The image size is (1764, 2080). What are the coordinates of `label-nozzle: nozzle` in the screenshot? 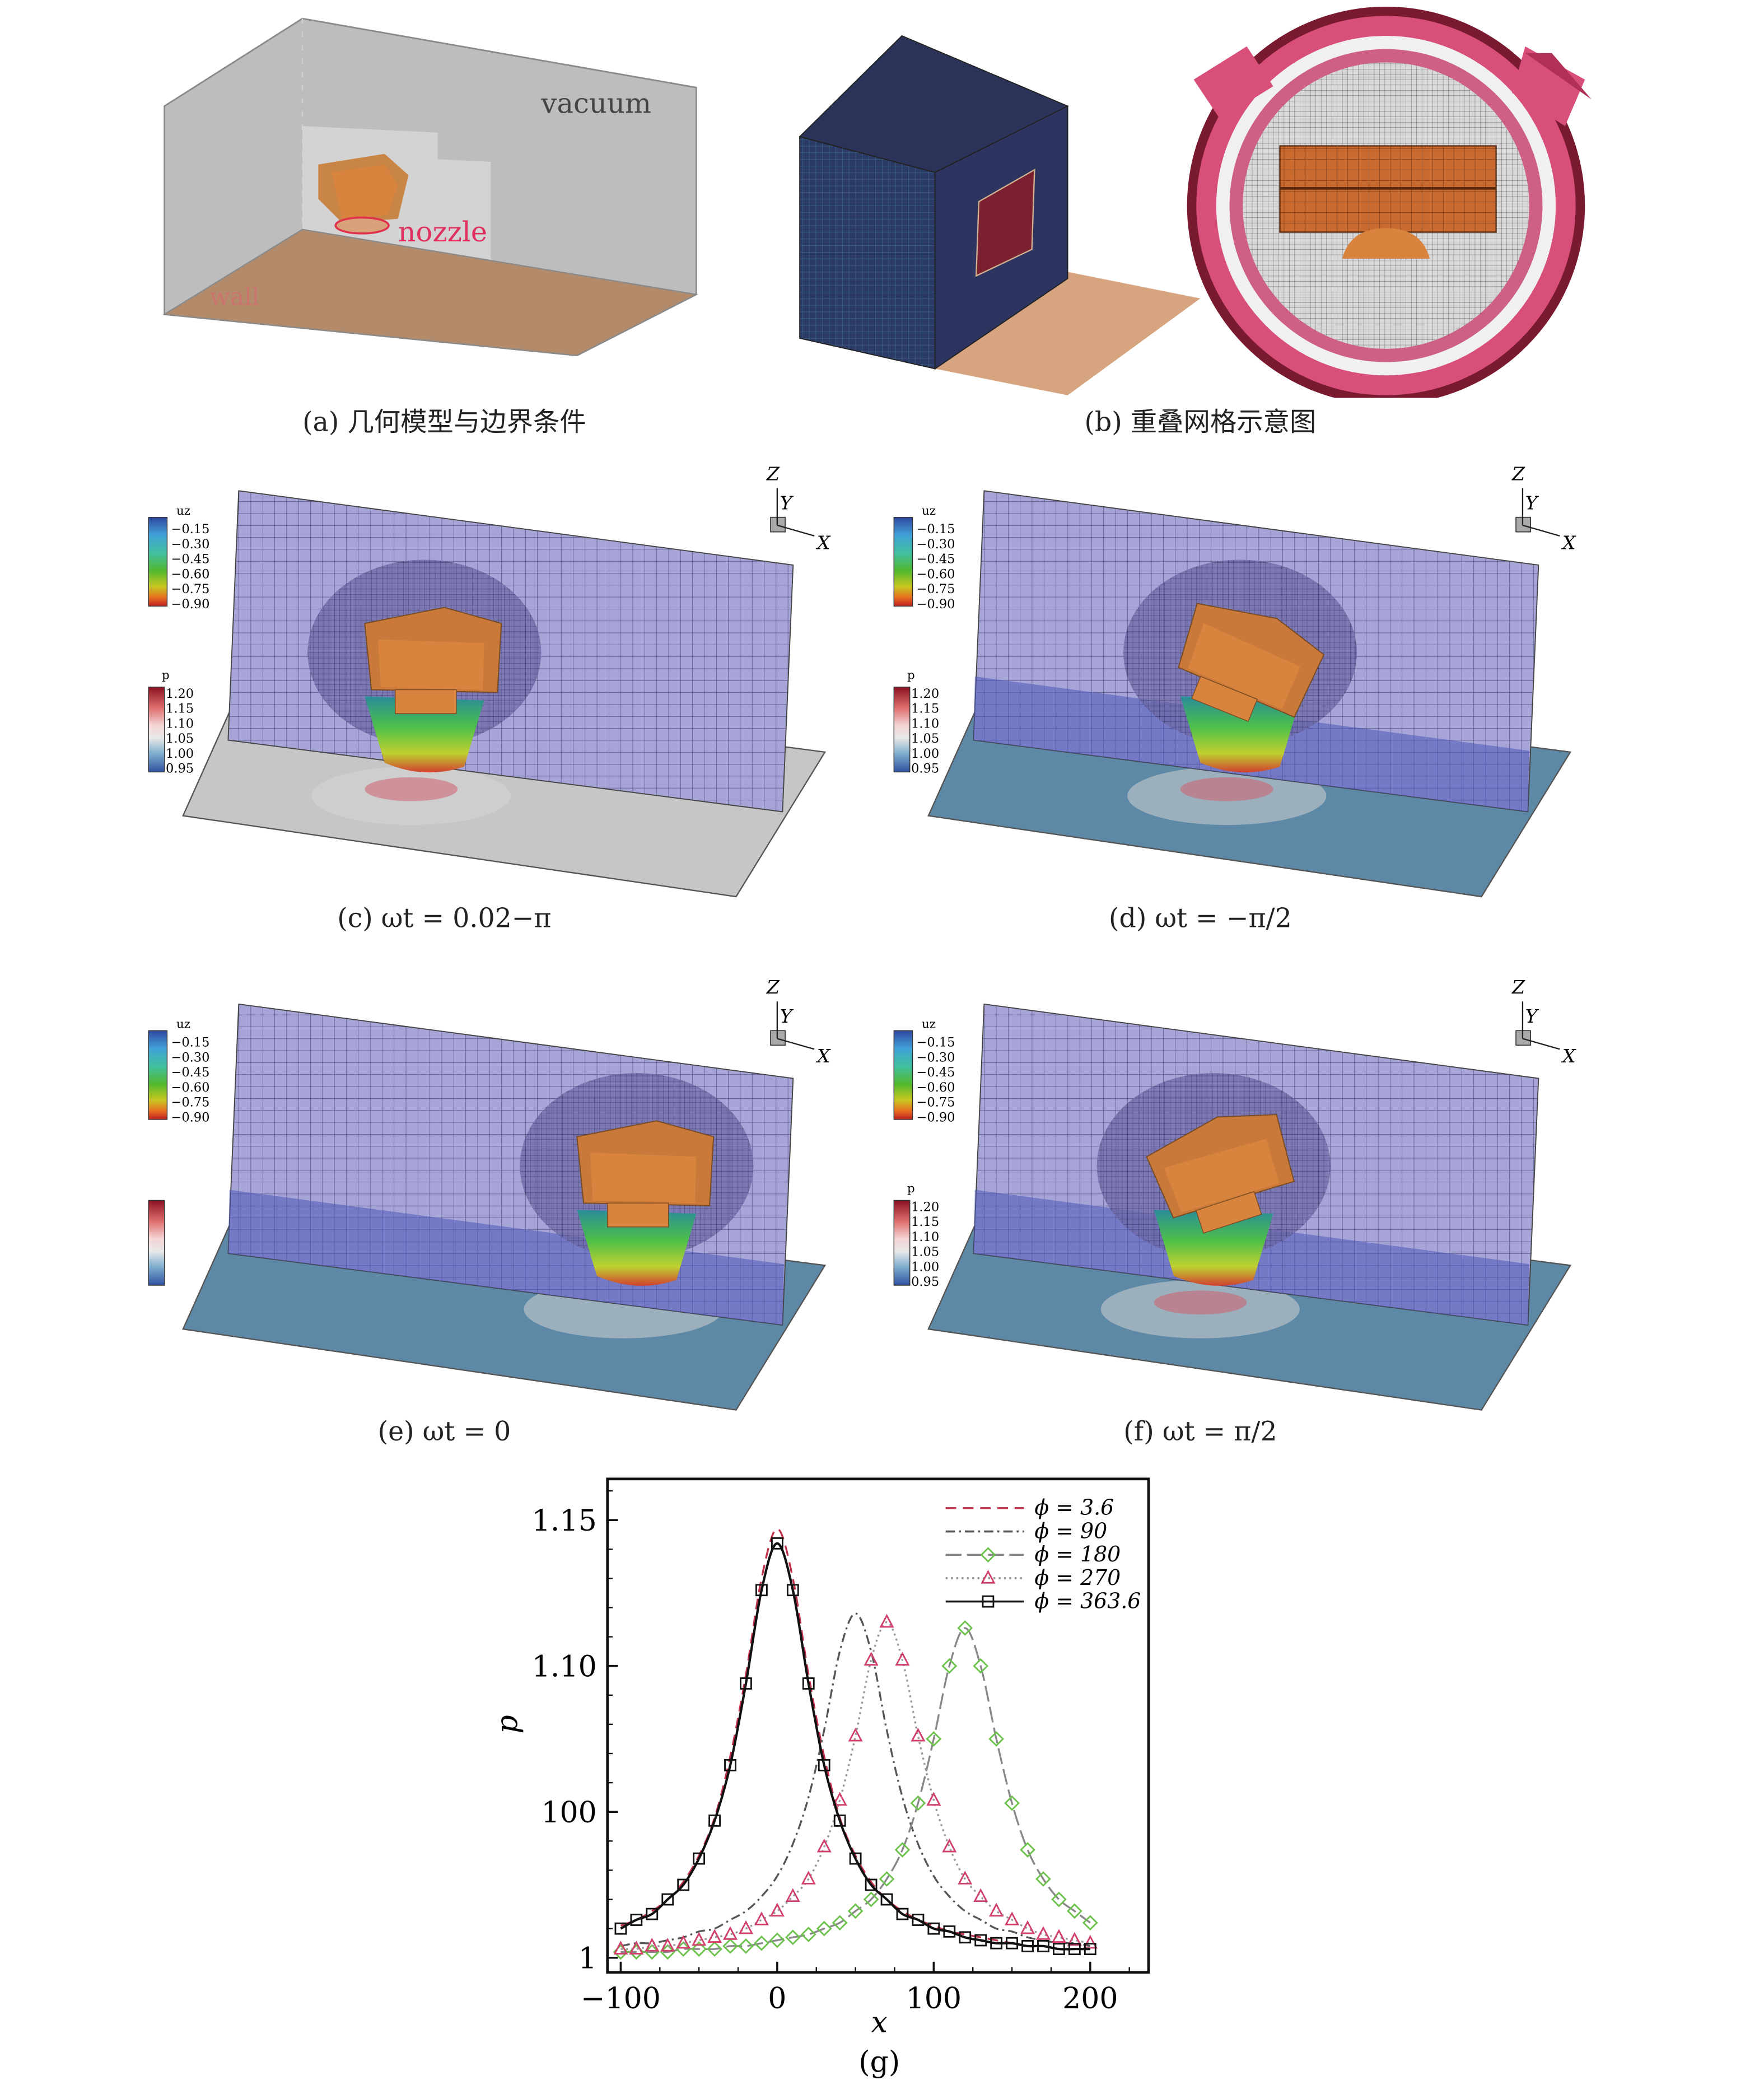 It's located at (443, 232).